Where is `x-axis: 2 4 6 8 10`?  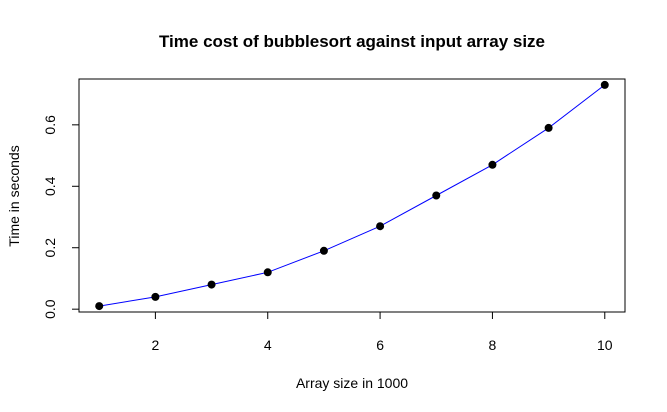 x-axis: 2 4 6 8 10 is located at coordinates (382, 332).